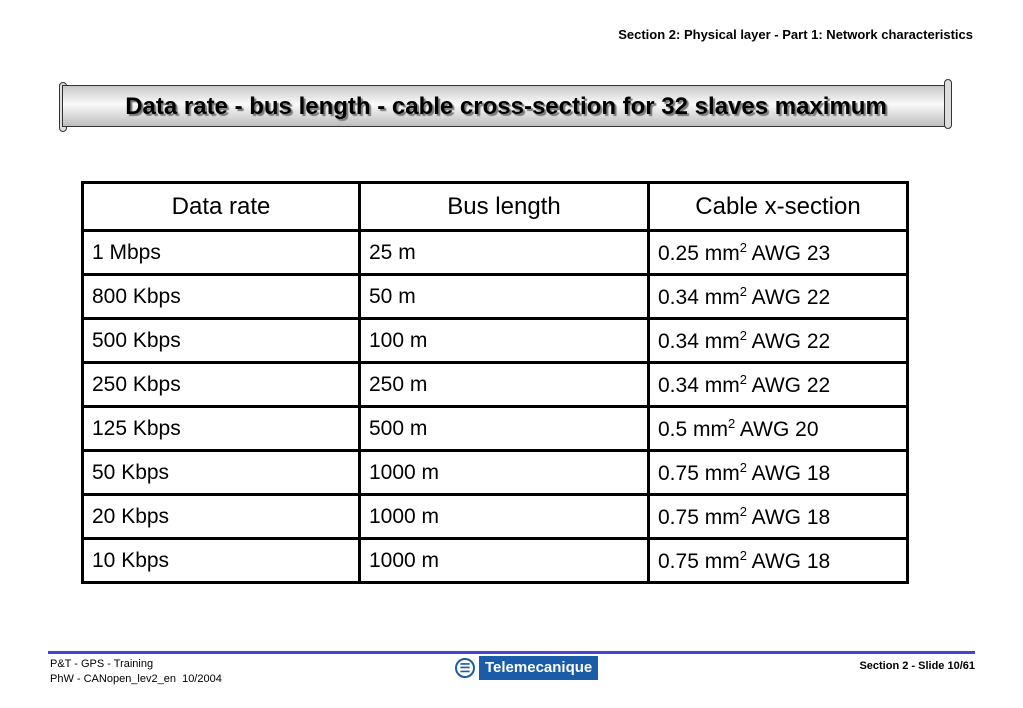 The width and height of the screenshot is (1023, 708). What do you see at coordinates (136, 679) in the screenshot?
I see `footer-line2: PhW - CANopen_lev2_en 10/2004` at bounding box center [136, 679].